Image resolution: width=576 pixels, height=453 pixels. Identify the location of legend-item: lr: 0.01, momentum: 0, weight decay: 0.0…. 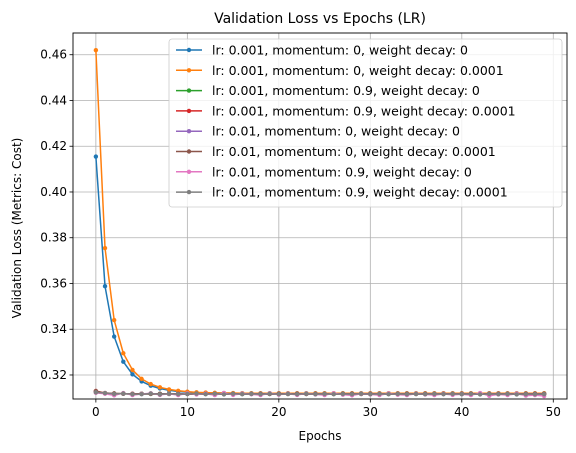
(336, 151).